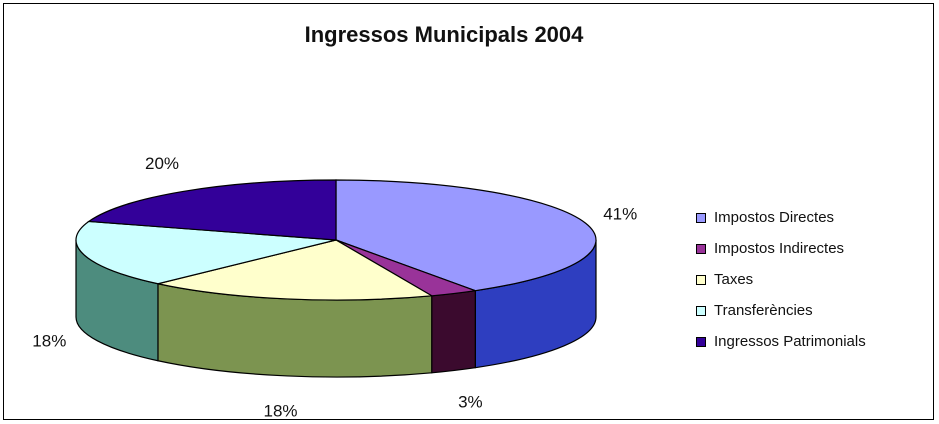 Image resolution: width=939 pixels, height=424 pixels. I want to click on pct-label-2: 18%, so click(281, 410).